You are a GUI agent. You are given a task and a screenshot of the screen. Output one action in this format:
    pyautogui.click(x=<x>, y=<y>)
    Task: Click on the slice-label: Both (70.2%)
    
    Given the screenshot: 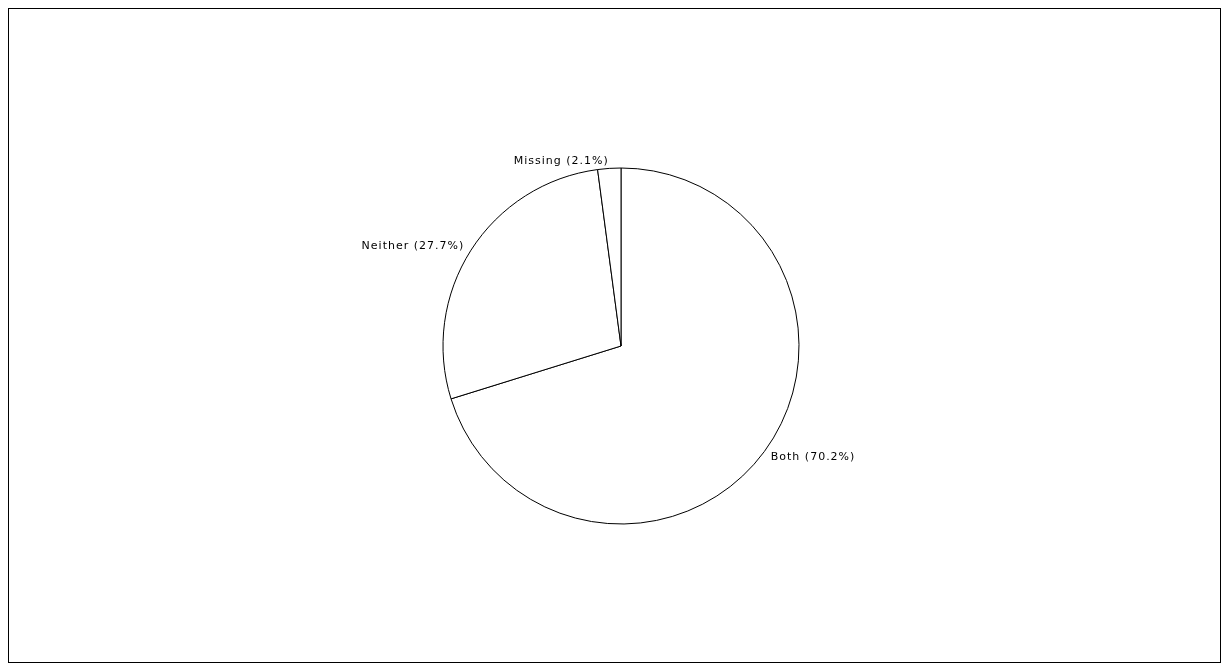 What is the action you would take?
    pyautogui.click(x=813, y=456)
    